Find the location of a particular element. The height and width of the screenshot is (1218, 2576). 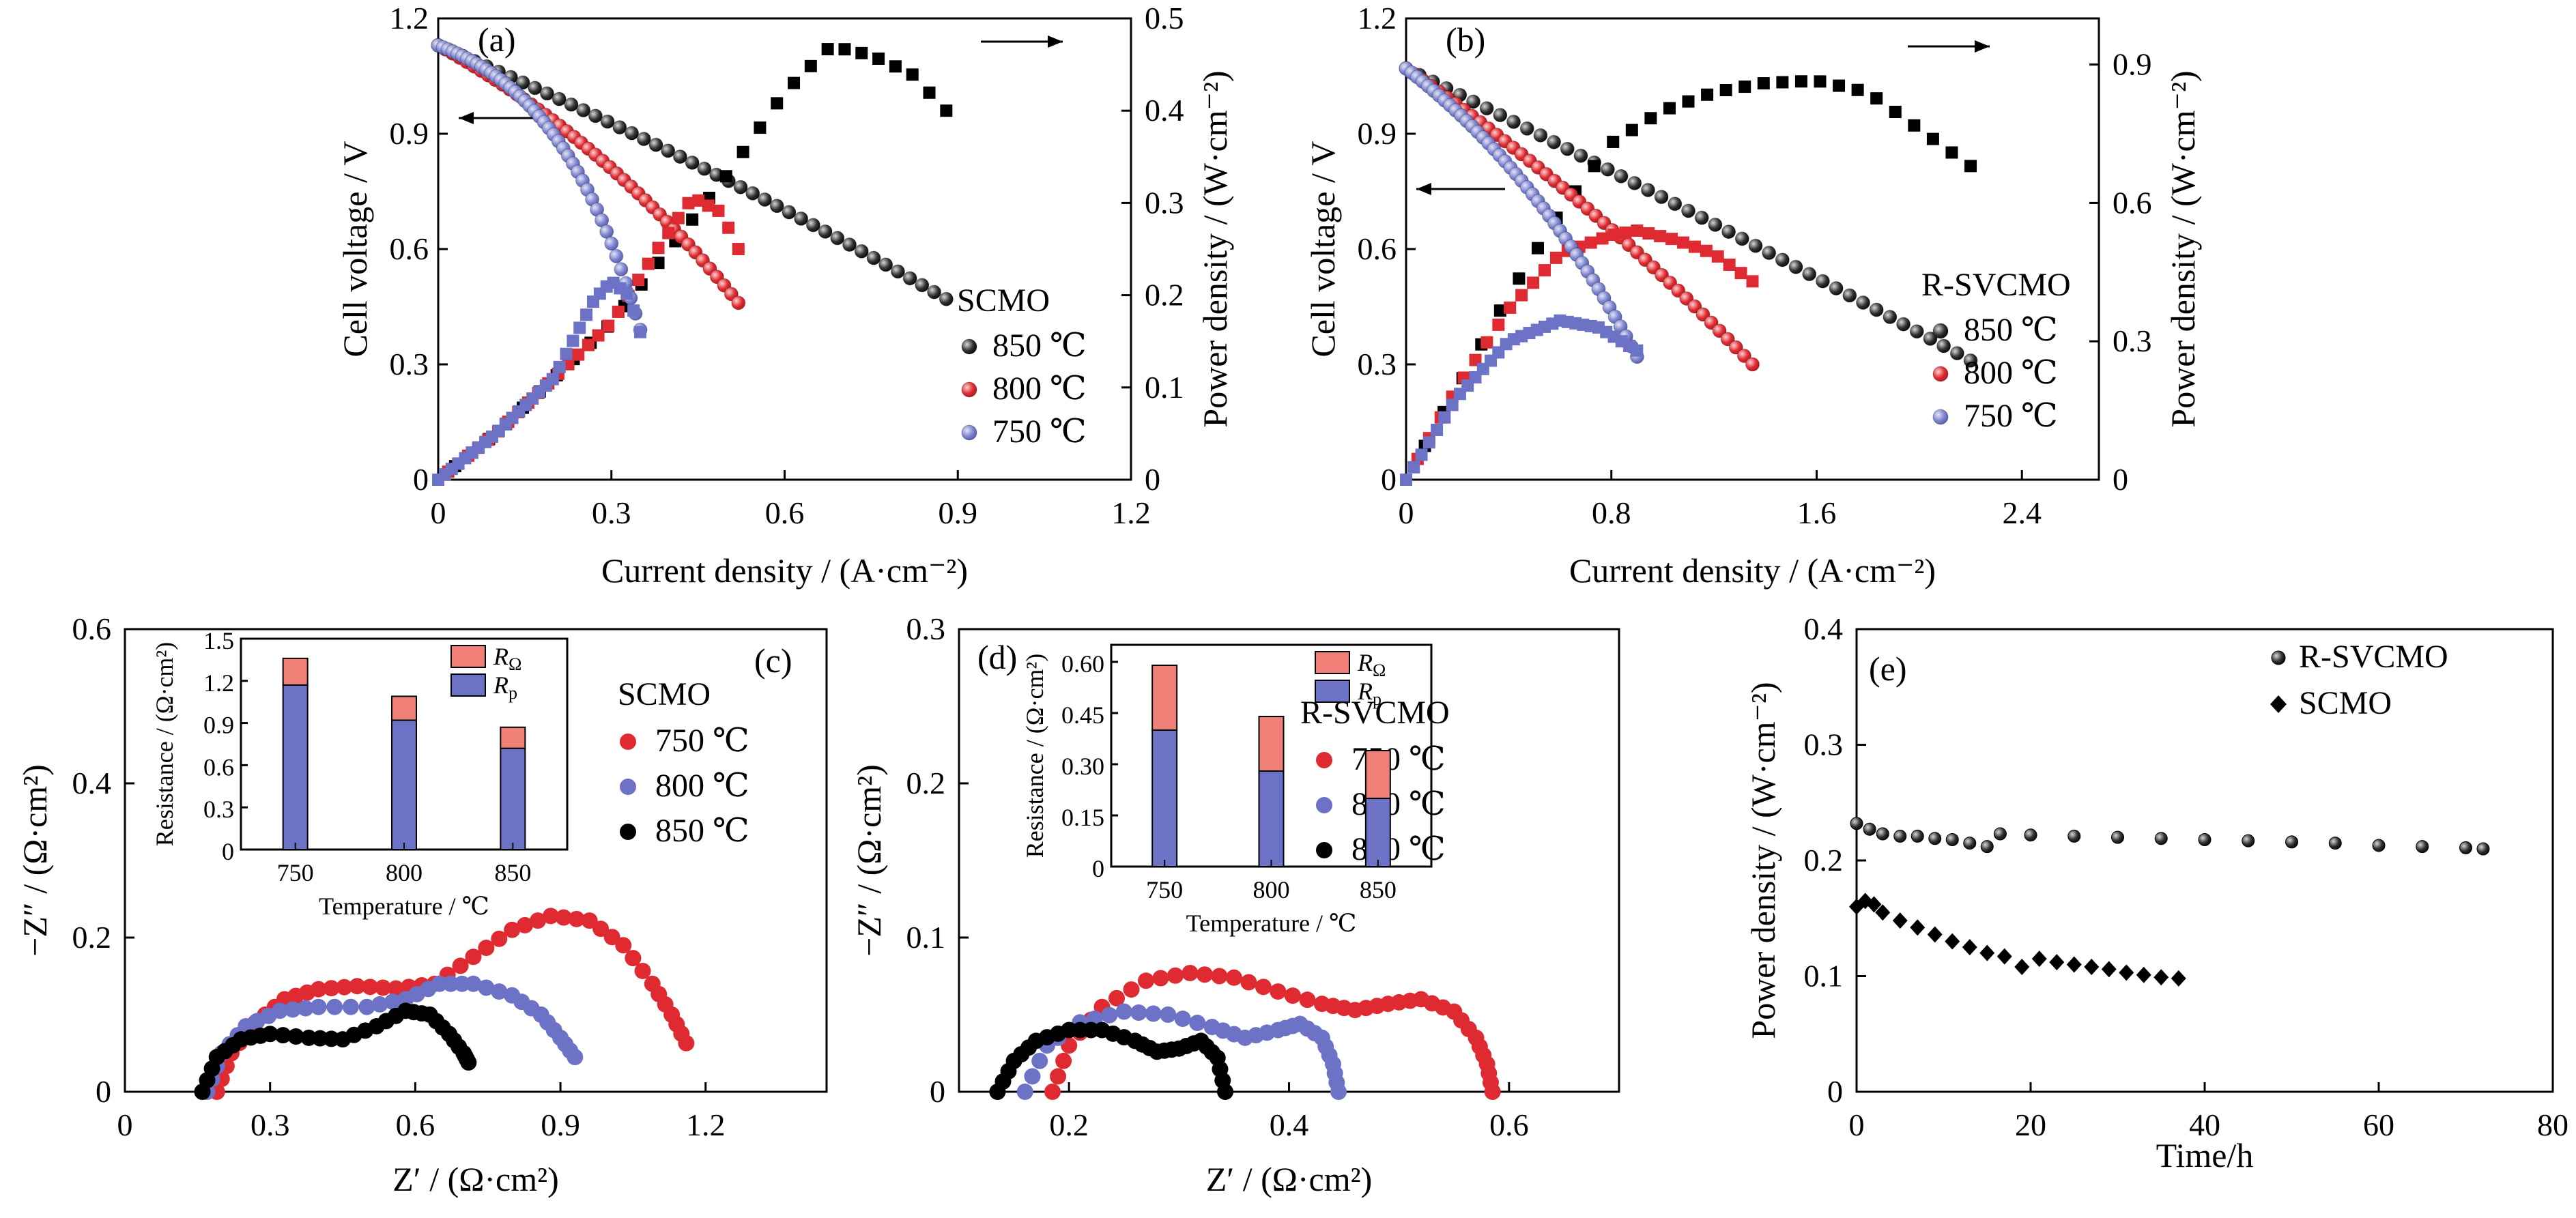

x-axis-label: Time/h is located at coordinates (2205, 1155).